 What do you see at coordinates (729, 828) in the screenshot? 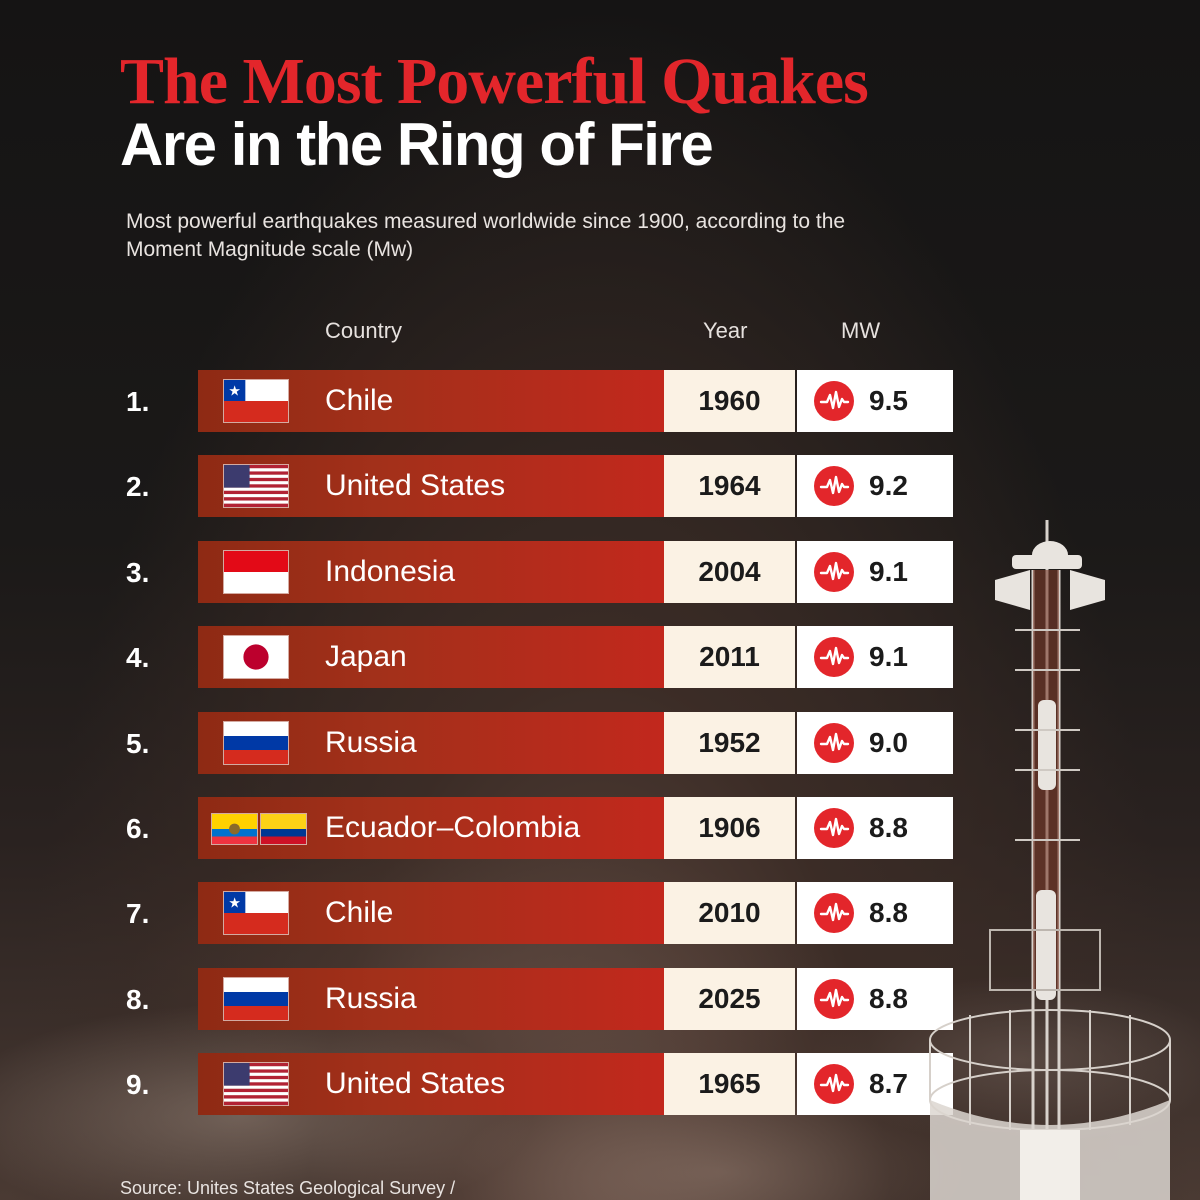
I see `year-value: 1906` at bounding box center [729, 828].